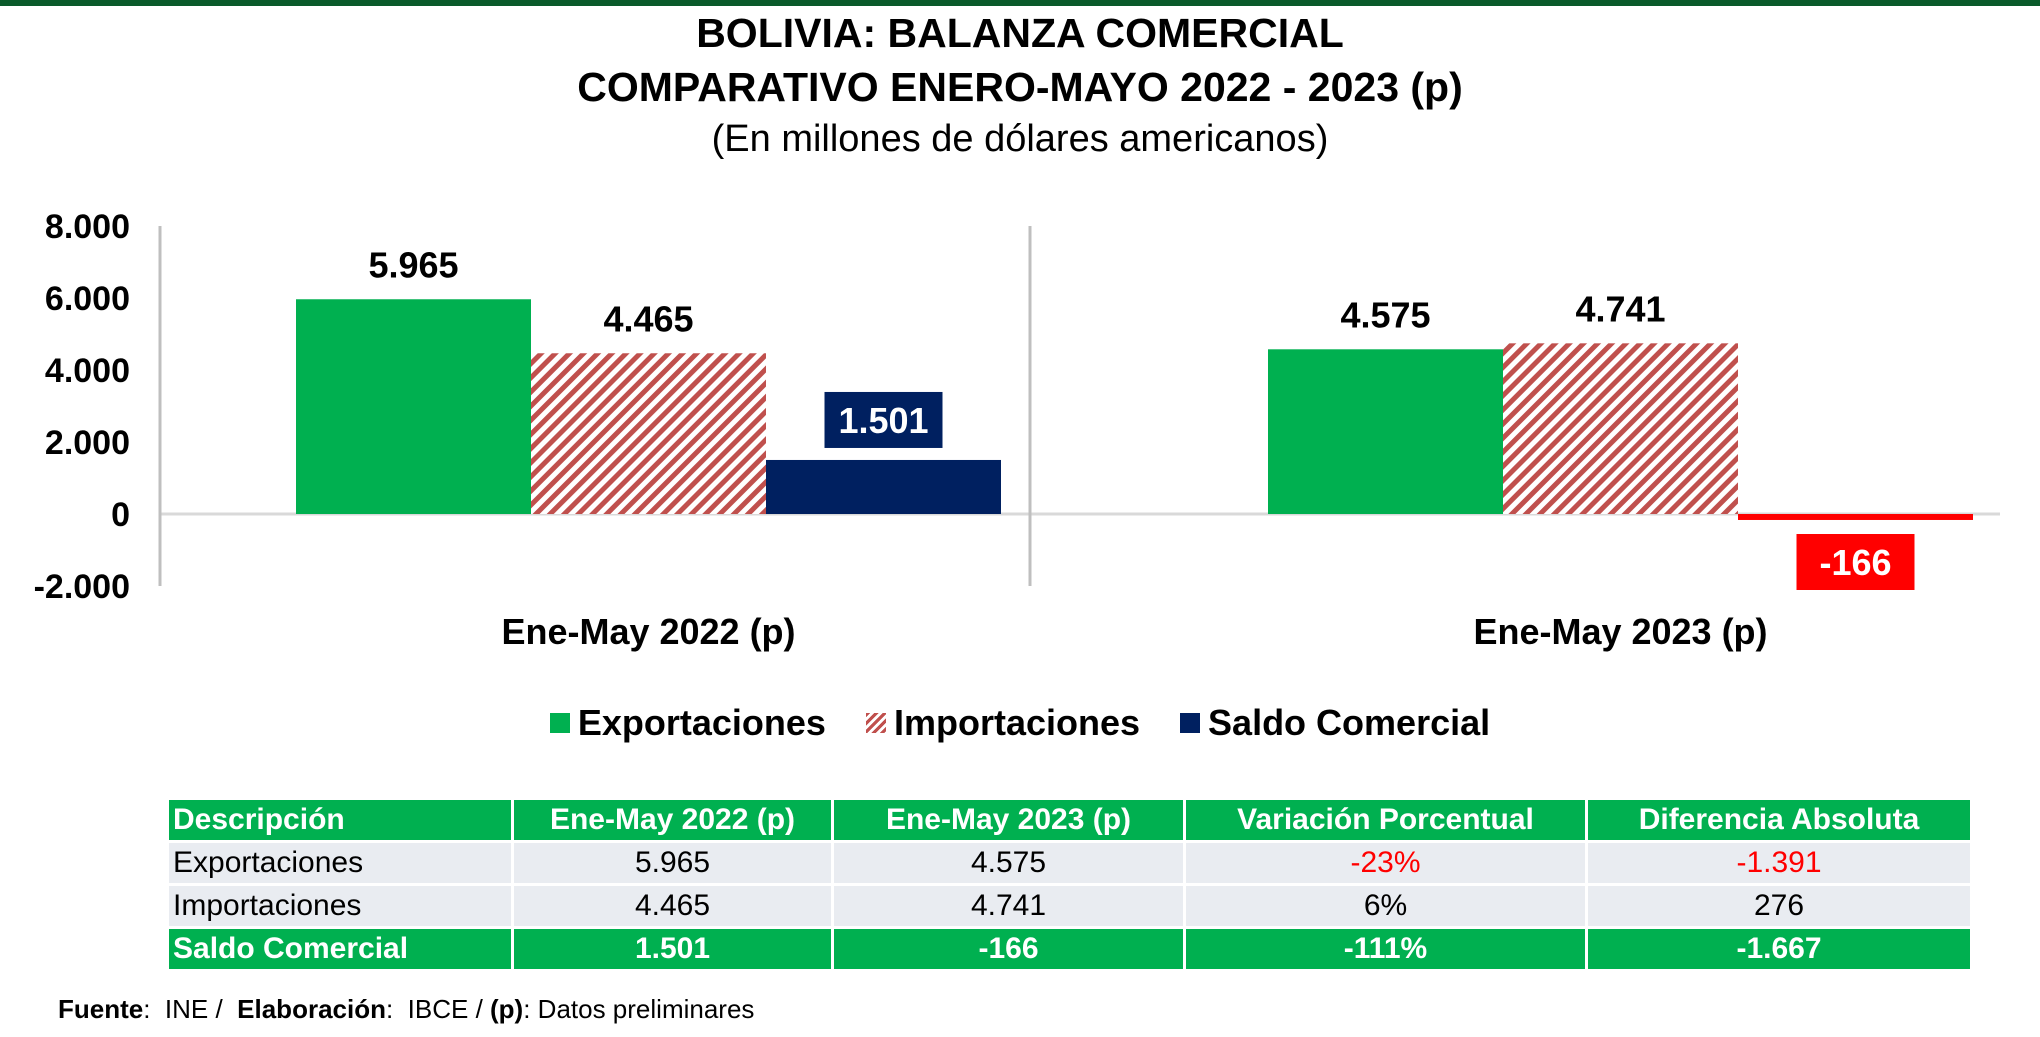  What do you see at coordinates (1020, 87) in the screenshot?
I see `chart-title-line2: COMPARATIVO ENERO-MAYO 2022 - 2023 (p)` at bounding box center [1020, 87].